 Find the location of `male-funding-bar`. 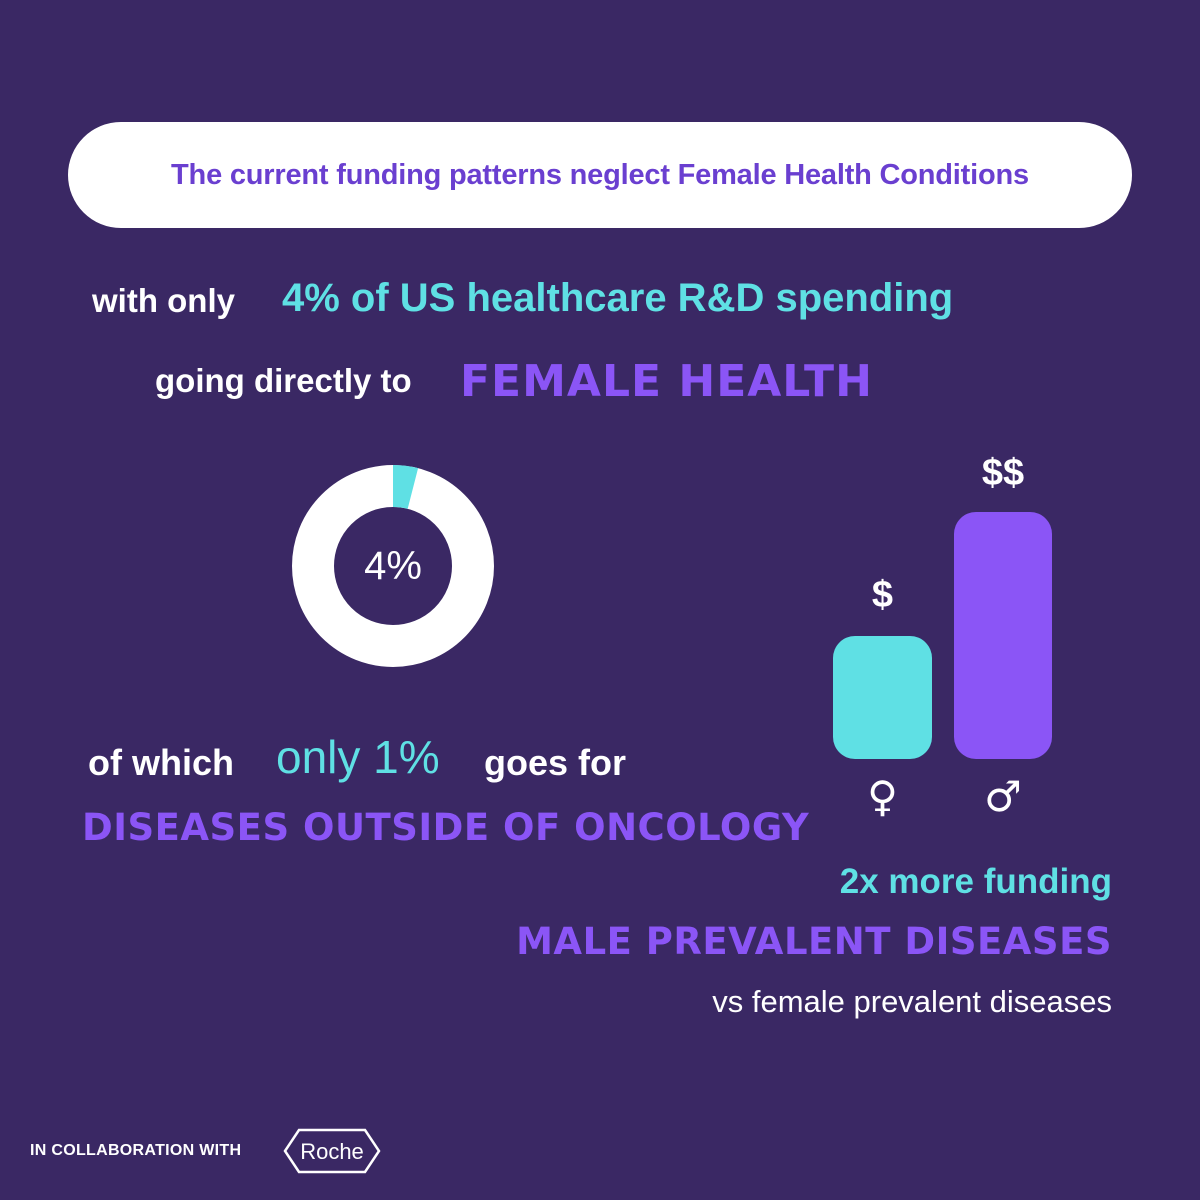

male-funding-bar is located at coordinates (1003, 635).